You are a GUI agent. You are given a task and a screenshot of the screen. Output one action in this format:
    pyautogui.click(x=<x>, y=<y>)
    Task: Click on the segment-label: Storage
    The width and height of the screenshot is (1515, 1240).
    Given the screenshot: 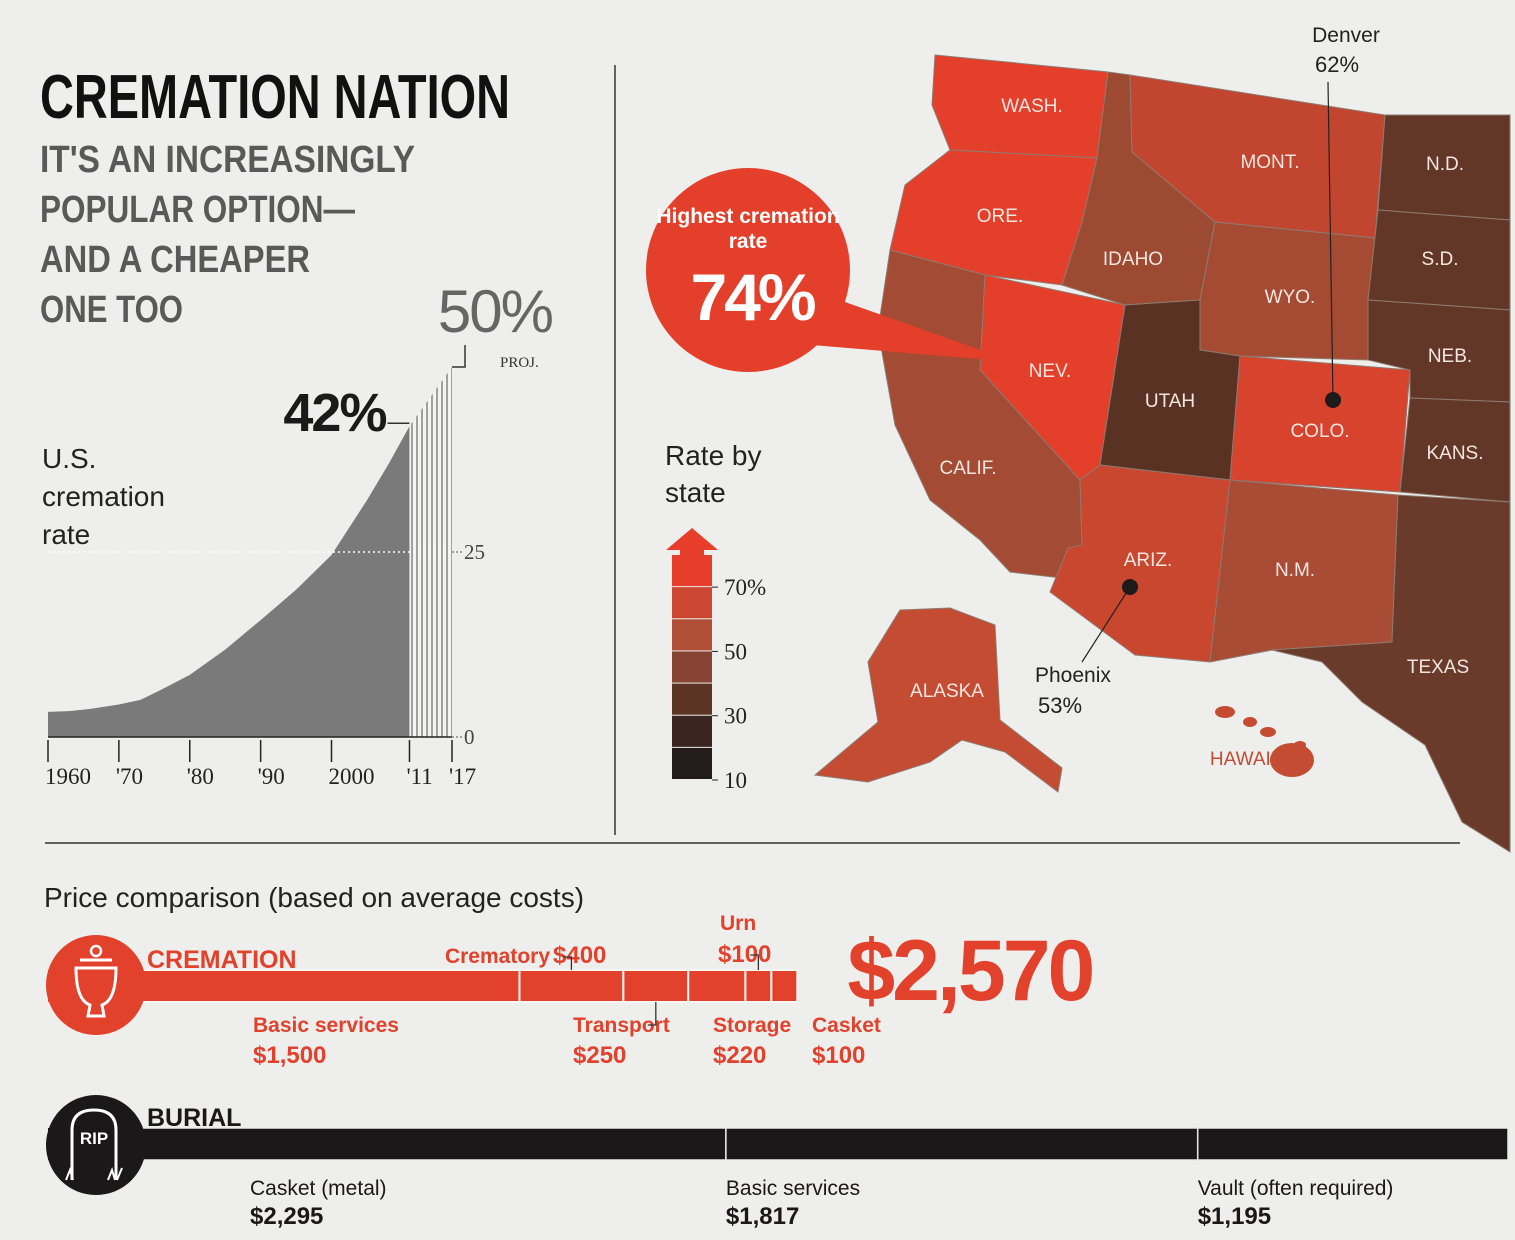 What is the action you would take?
    pyautogui.click(x=752, y=1025)
    